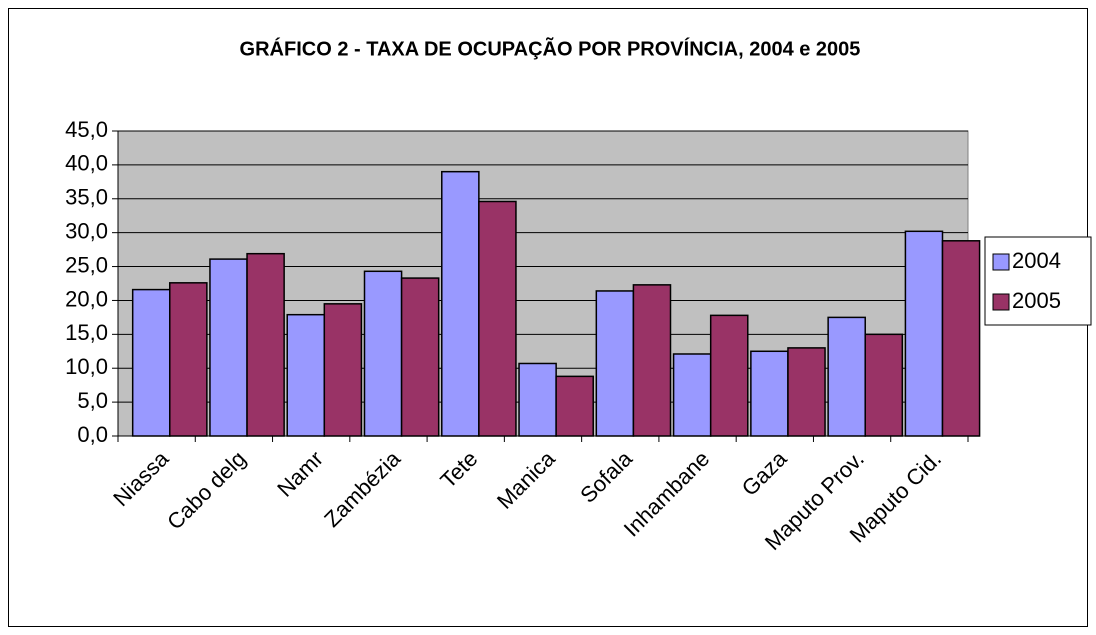  What do you see at coordinates (86, 129) in the screenshot?
I see `y-tick-label: 45,0` at bounding box center [86, 129].